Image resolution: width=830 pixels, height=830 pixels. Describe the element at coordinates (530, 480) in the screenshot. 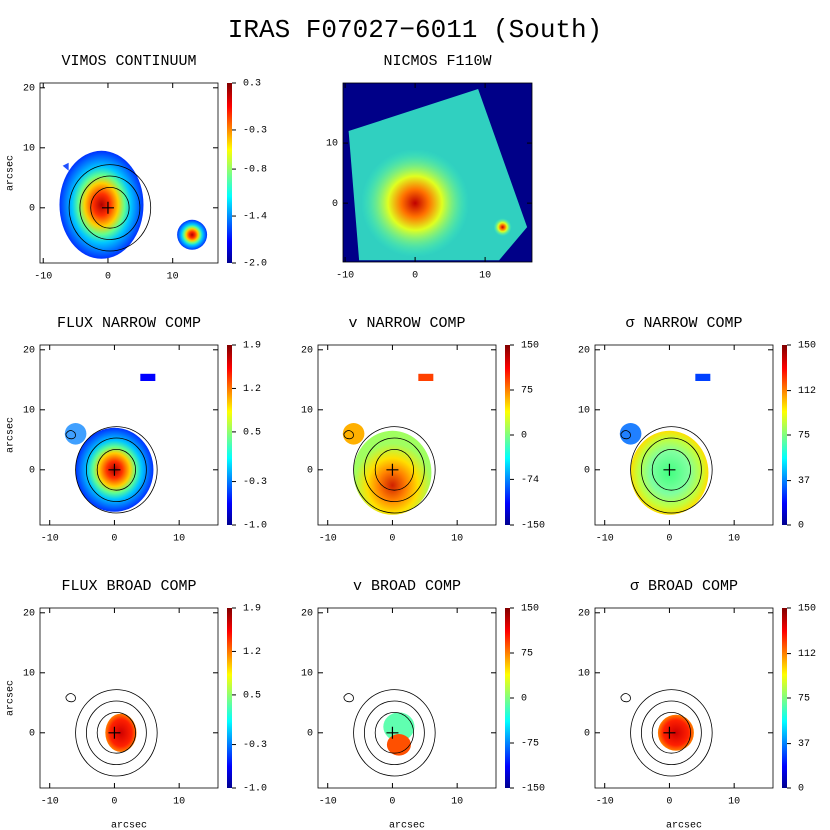

I see `colorbar-tick-label: -74` at that location.